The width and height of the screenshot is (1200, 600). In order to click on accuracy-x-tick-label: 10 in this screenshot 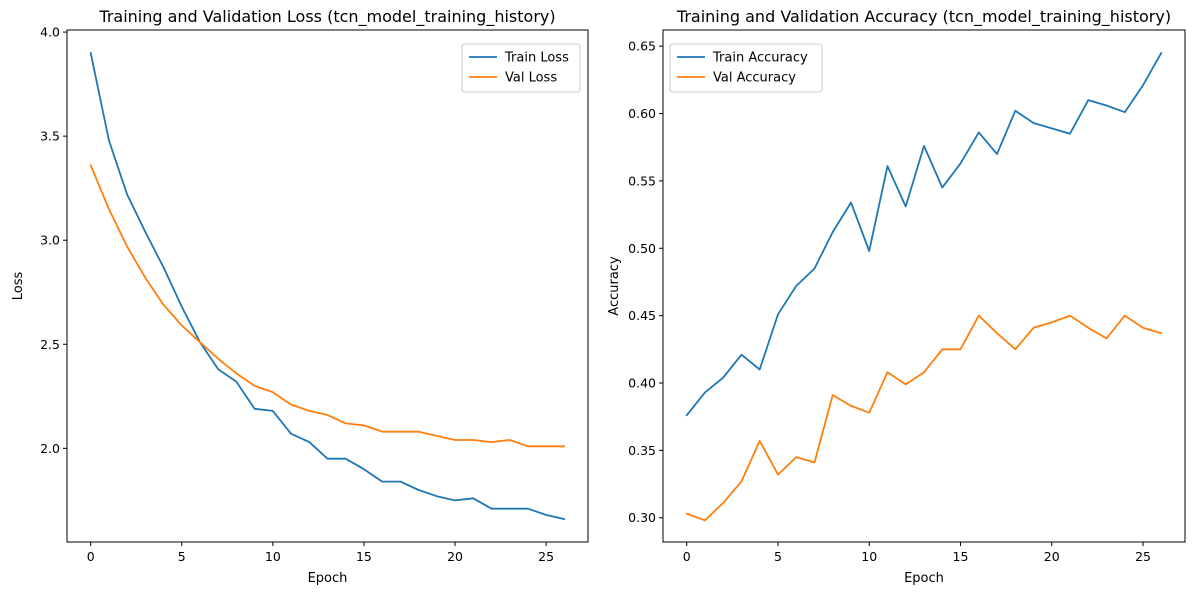, I will do `click(869, 556)`.